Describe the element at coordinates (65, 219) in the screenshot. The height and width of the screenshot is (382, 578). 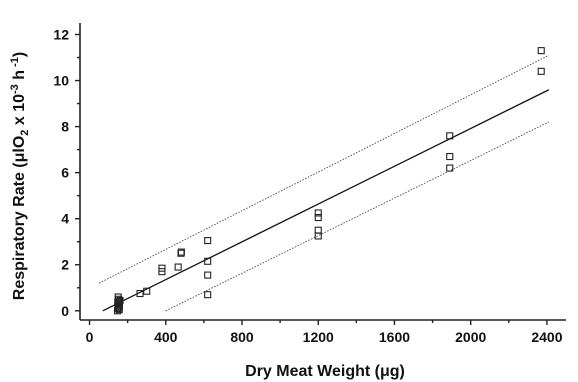
I see `y-tick-label: 4` at that location.